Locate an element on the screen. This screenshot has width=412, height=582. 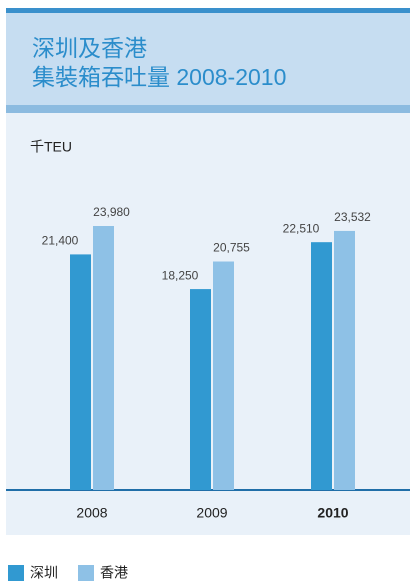
chart-title: 深圳及香港 is located at coordinates (89, 48).